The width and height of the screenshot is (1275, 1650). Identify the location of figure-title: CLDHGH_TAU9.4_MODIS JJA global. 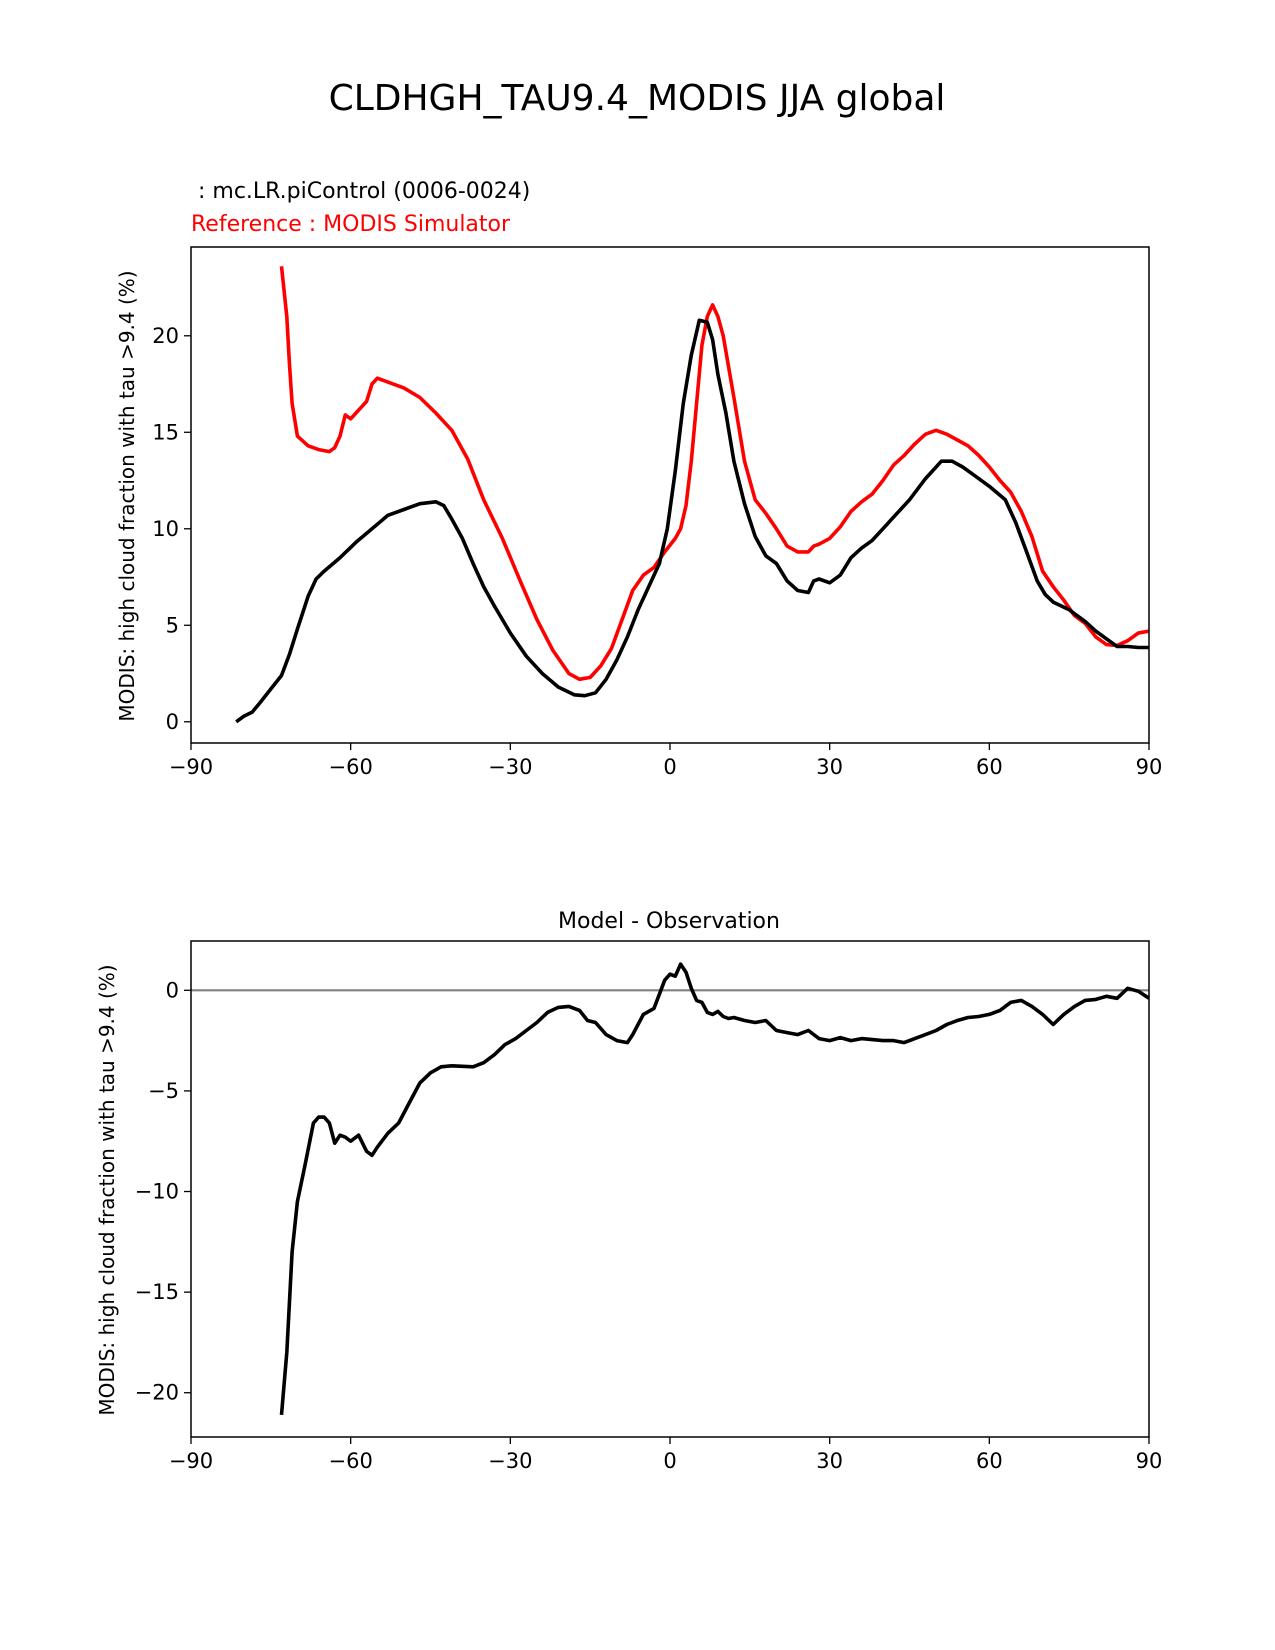
(637, 98).